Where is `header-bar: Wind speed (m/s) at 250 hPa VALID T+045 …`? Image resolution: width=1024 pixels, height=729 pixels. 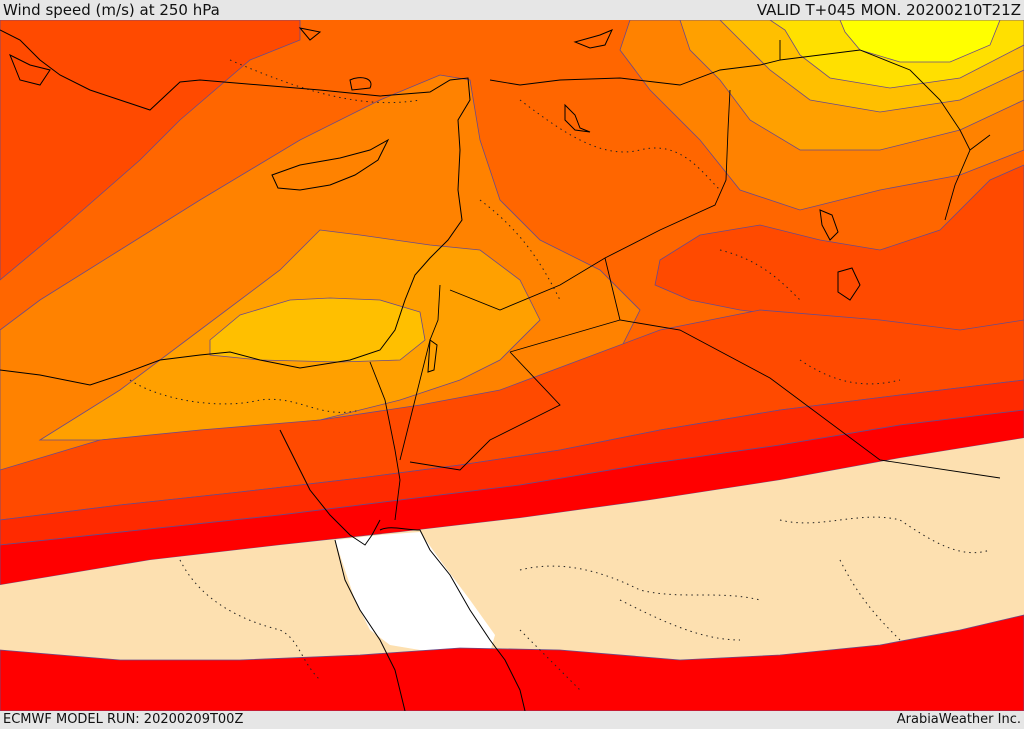 header-bar: Wind speed (m/s) at 250 hPa VALID T+045 … is located at coordinates (512, 10).